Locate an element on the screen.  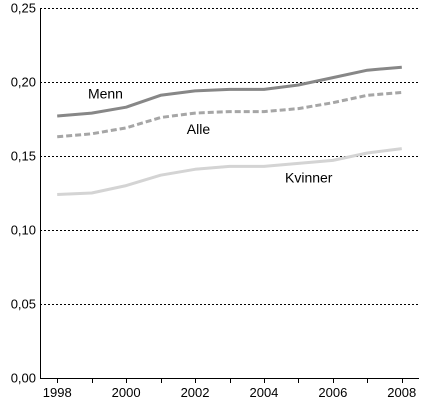
series-line-menn is located at coordinates (229, 91).